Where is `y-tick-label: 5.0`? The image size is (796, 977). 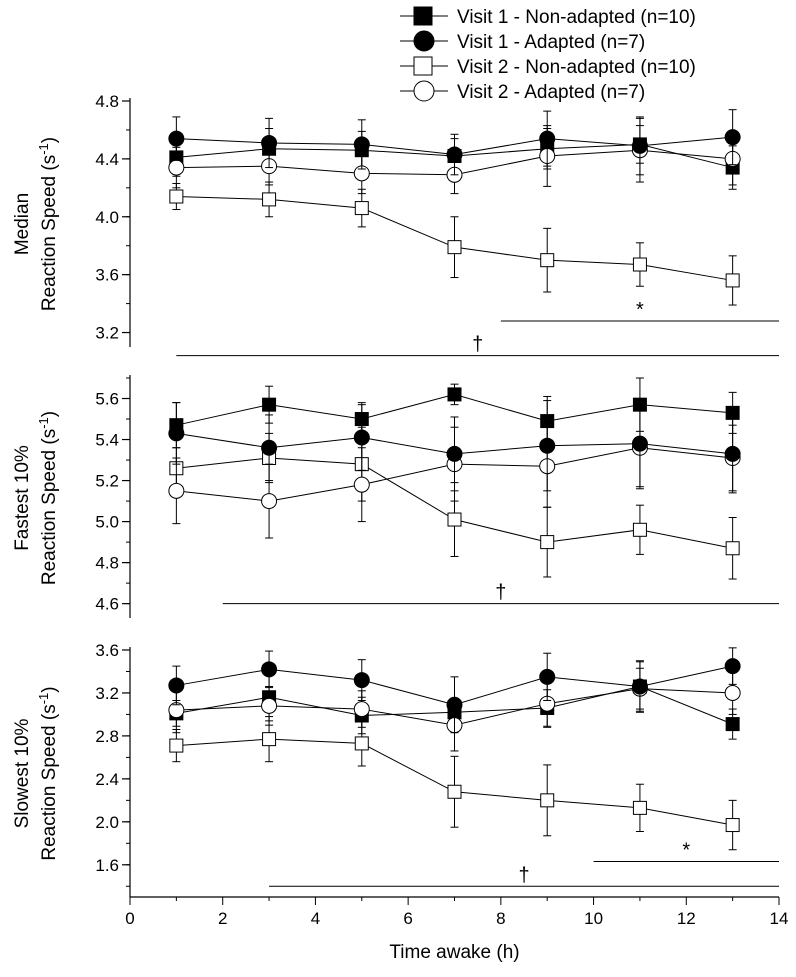 y-tick-label: 5.0 is located at coordinates (107, 522).